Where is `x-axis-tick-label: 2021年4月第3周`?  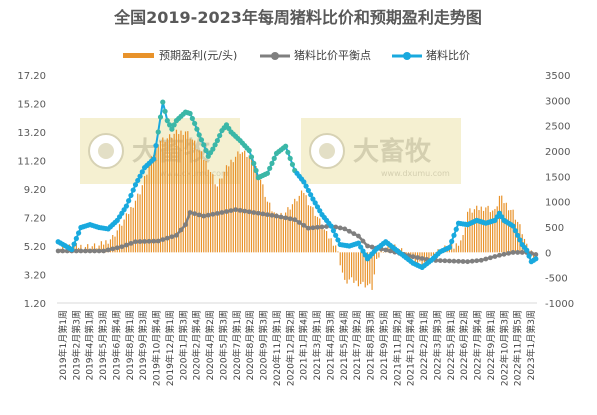 x-axis-tick-label: 2021年4月第3周 is located at coordinates (330, 345).